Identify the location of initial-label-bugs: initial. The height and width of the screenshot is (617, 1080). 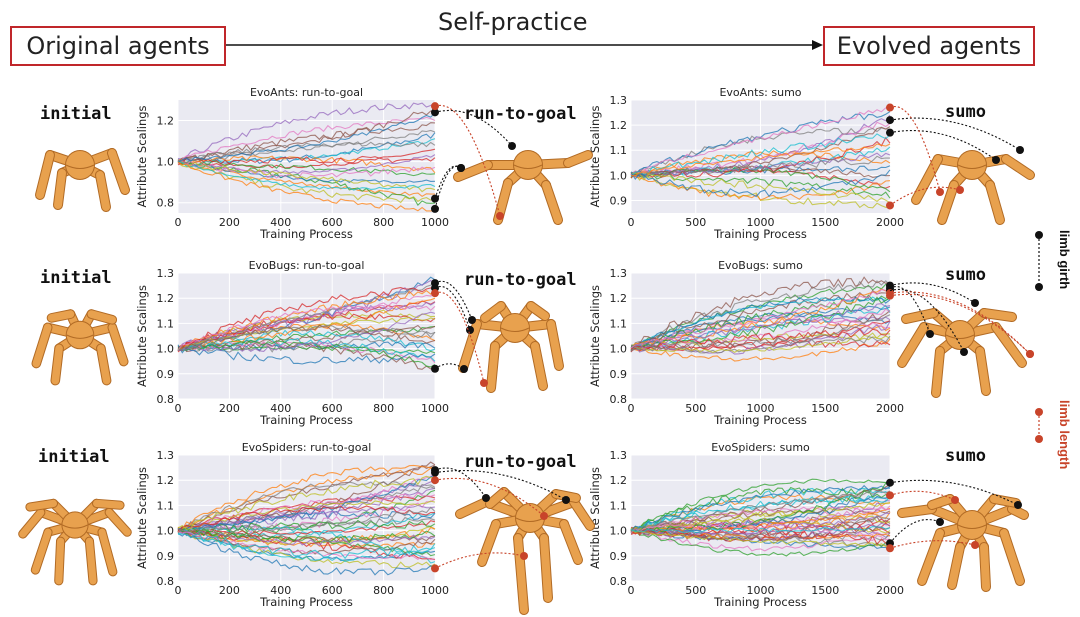
(76, 278).